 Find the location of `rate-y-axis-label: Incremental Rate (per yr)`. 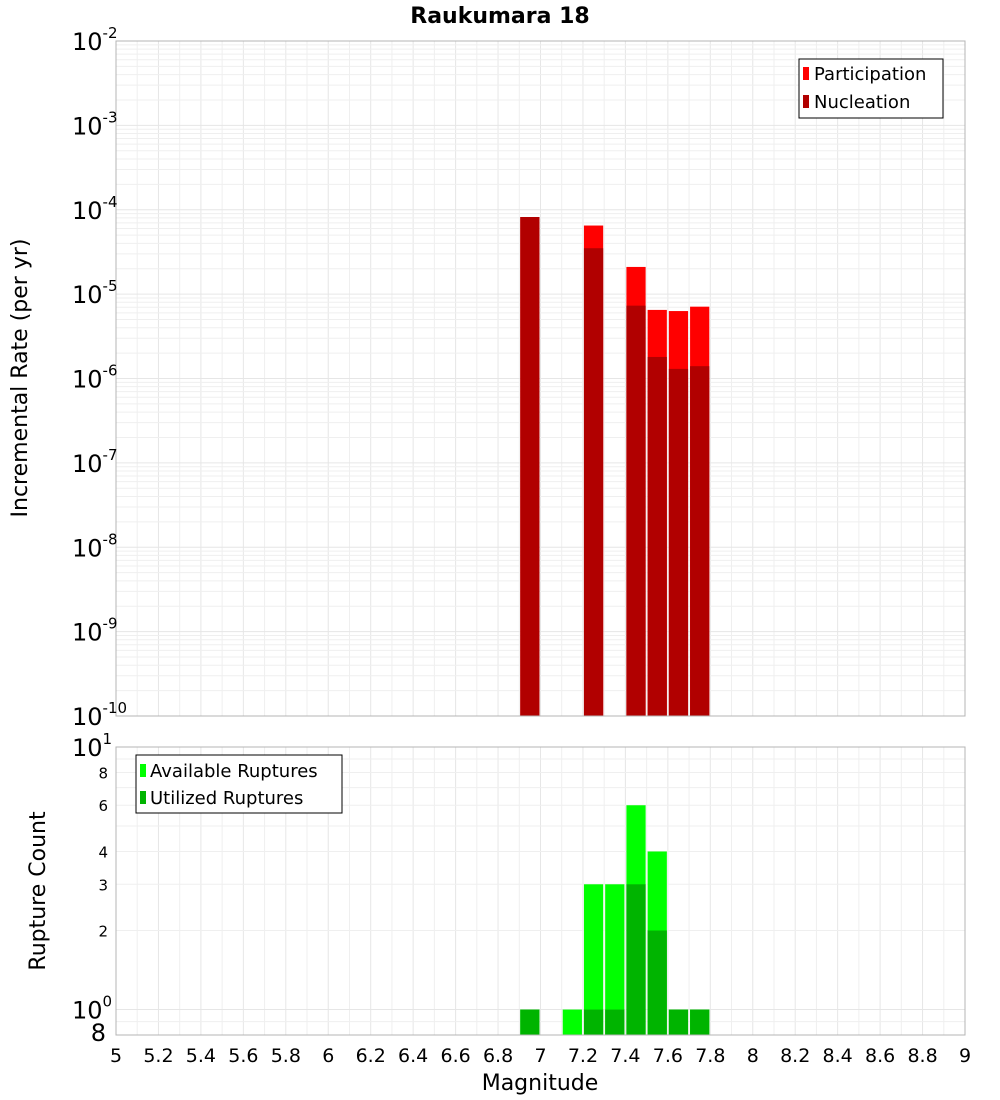

rate-y-axis-label: Incremental Rate (per yr) is located at coordinates (20, 378).